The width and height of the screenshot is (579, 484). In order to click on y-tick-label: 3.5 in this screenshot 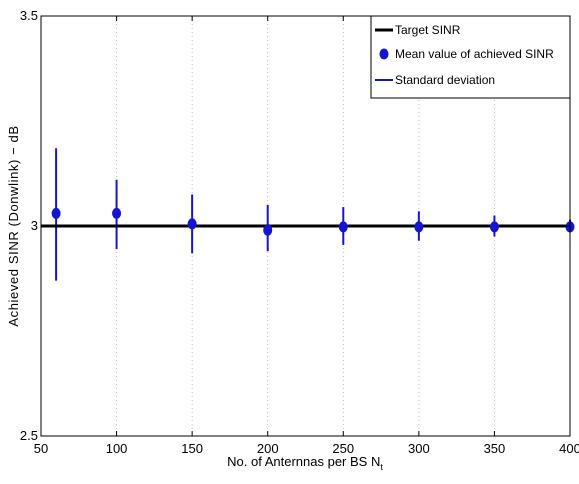, I will do `click(29, 15)`.